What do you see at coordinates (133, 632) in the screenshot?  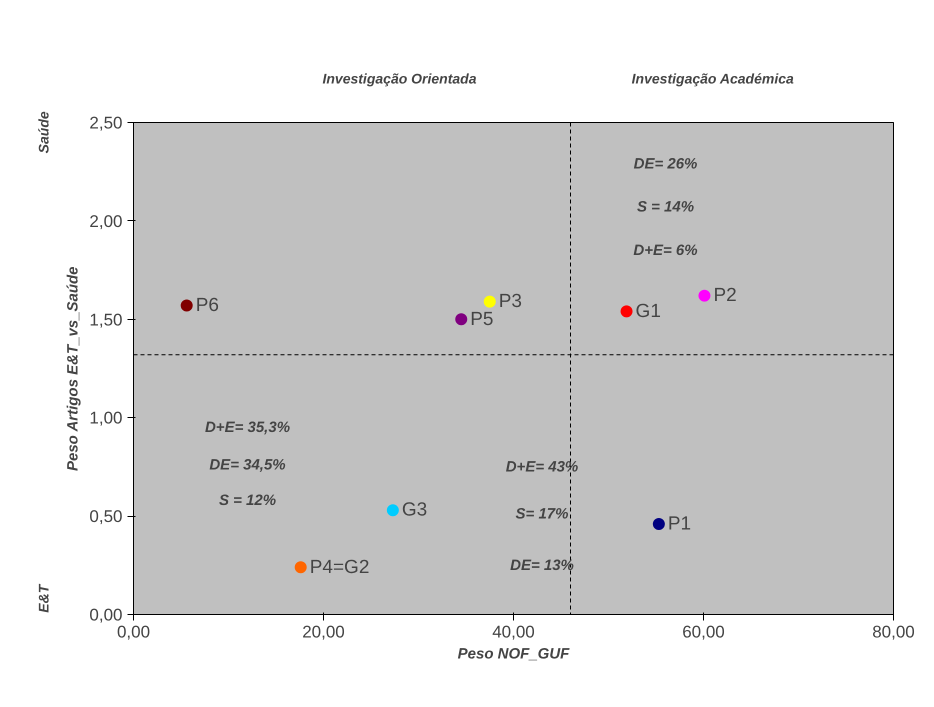 I see `x-tick-label: 0,00` at bounding box center [133, 632].